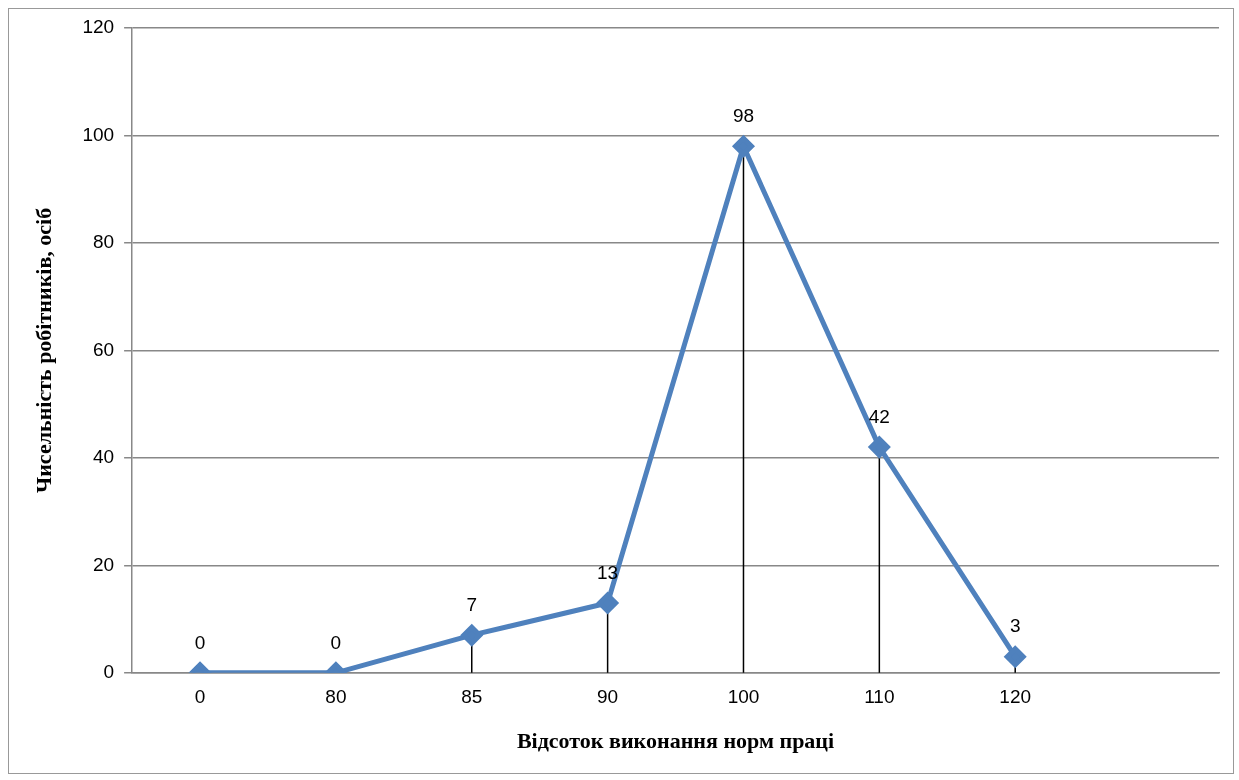  Describe the element at coordinates (103, 242) in the screenshot. I see `y-tick-label: 80` at that location.